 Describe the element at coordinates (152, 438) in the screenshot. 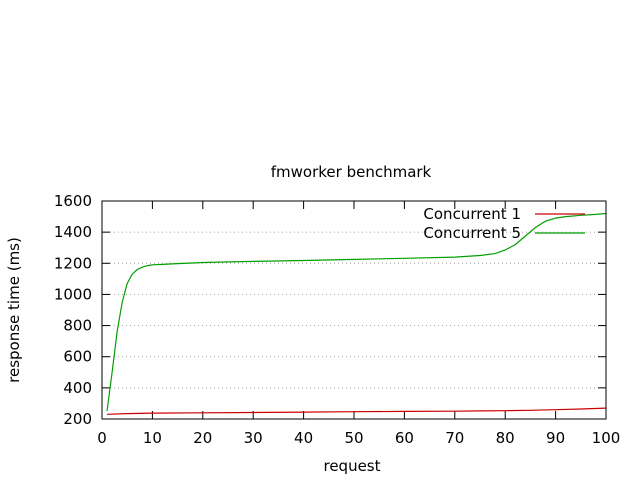

I see `x-tick-label: 10` at that location.